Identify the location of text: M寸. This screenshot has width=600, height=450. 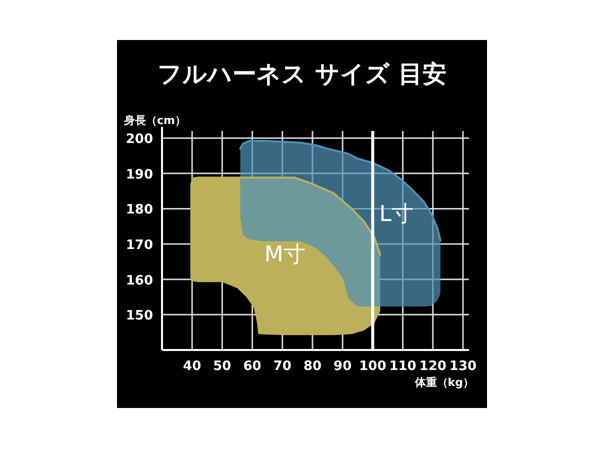
(285, 255).